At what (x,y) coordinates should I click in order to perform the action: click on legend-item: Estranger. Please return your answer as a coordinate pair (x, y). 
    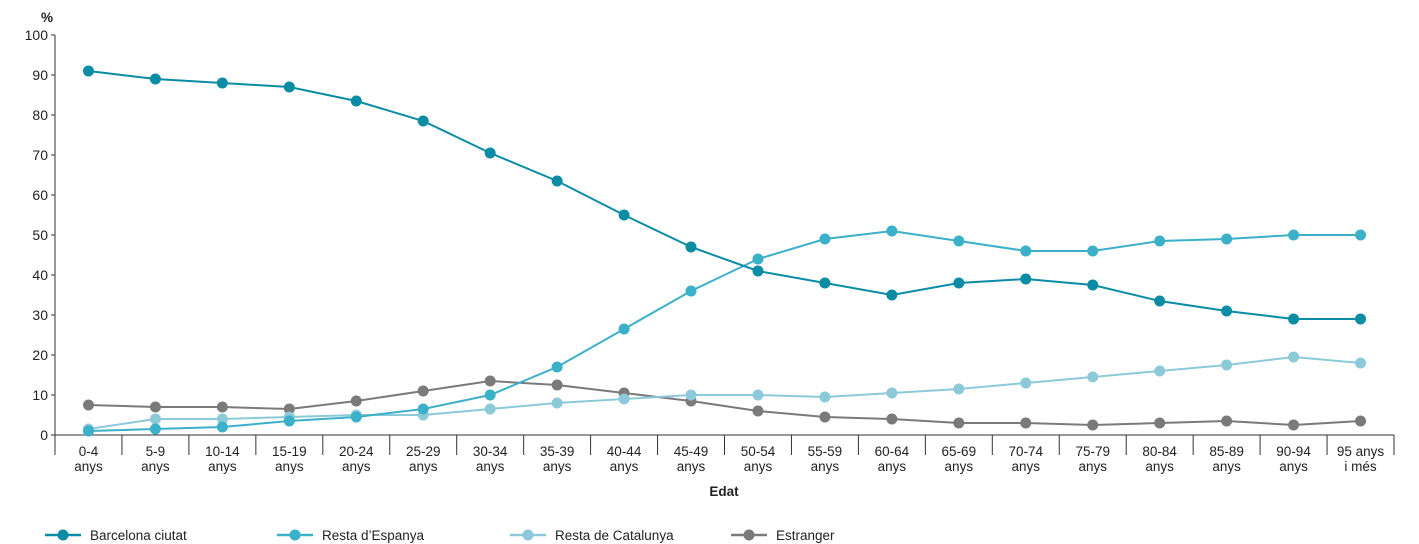
    Looking at the image, I should click on (783, 535).